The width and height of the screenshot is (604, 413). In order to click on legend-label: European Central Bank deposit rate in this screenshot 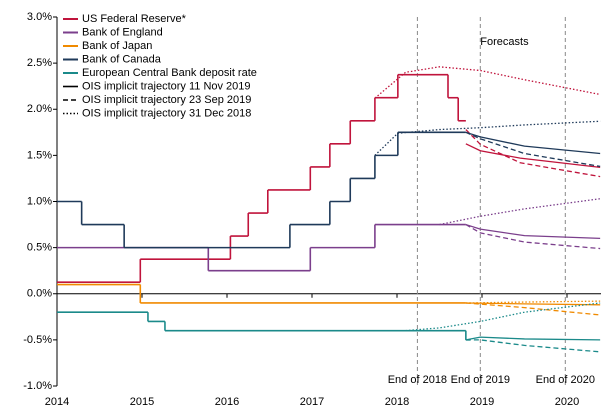, I will do `click(169, 73)`.